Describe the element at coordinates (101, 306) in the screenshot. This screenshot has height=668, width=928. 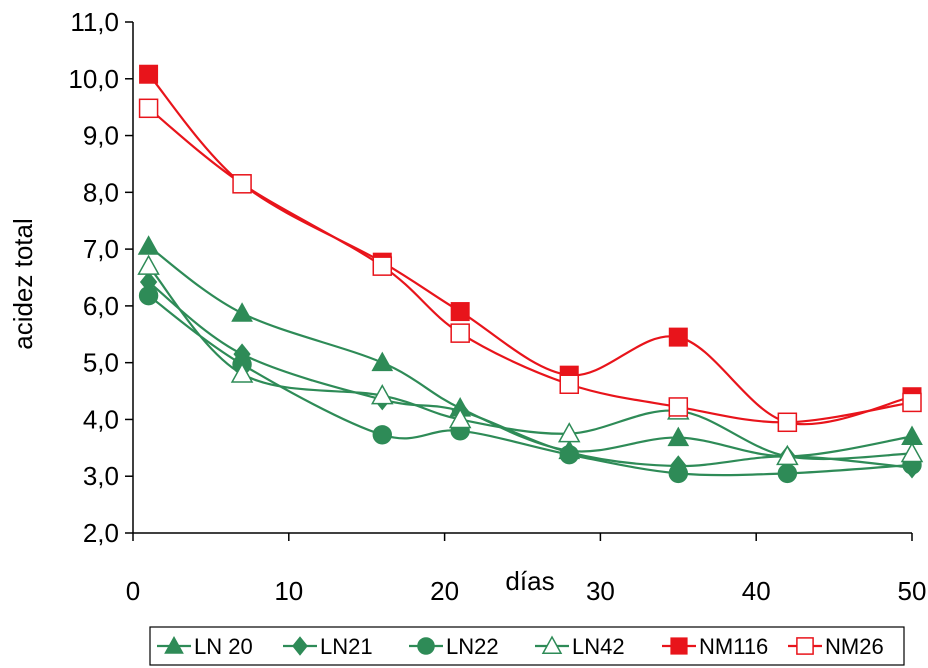
I see `y-tick-label: 6,0` at that location.